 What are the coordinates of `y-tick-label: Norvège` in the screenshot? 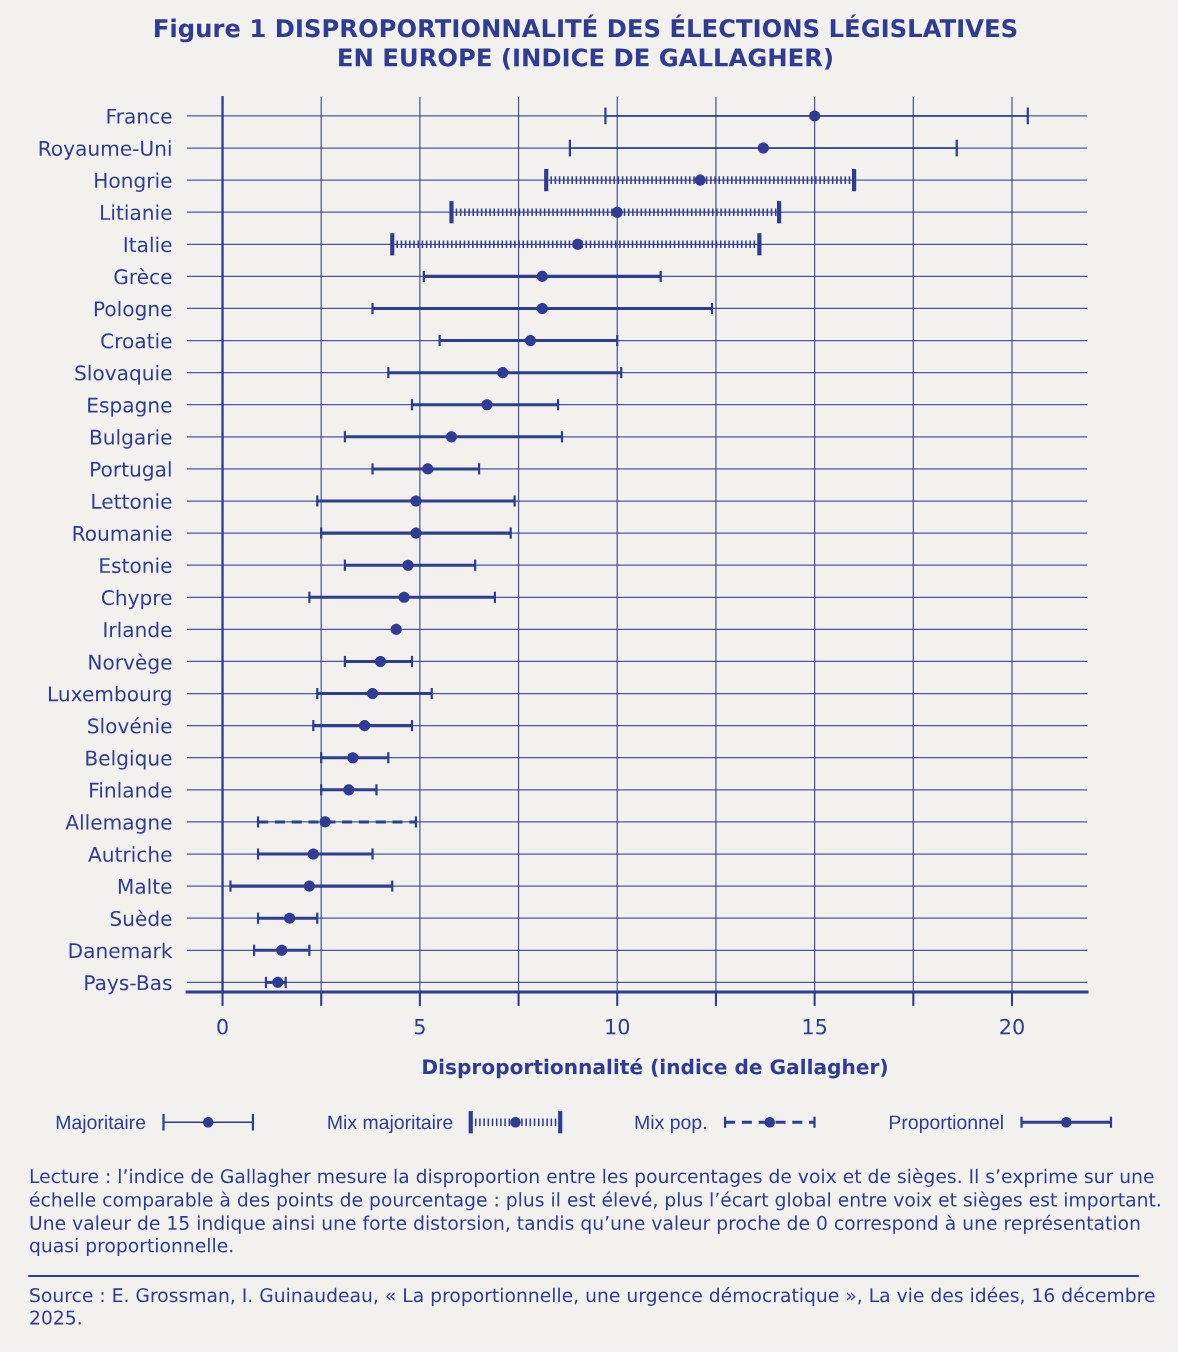 It's located at (130, 663).